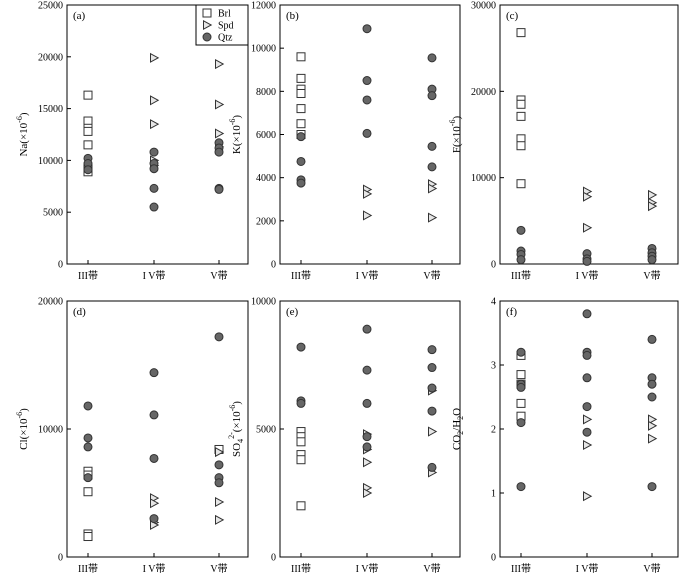 The height and width of the screenshot is (577, 700). What do you see at coordinates (273, 558) in the screenshot?
I see `y-tick-label: 0` at bounding box center [273, 558].